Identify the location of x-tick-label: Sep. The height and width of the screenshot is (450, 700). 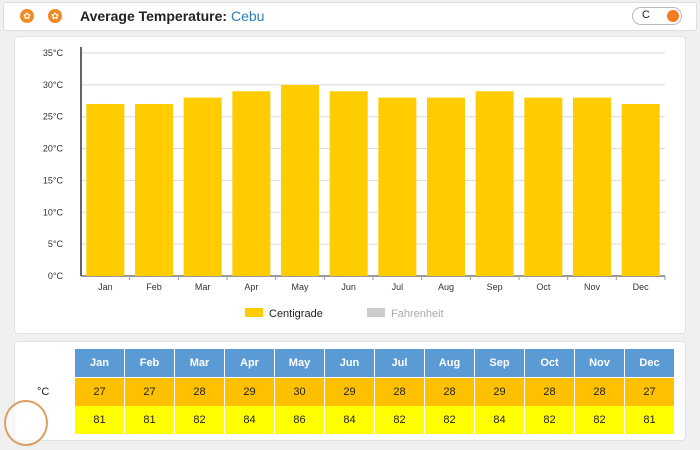
(495, 287).